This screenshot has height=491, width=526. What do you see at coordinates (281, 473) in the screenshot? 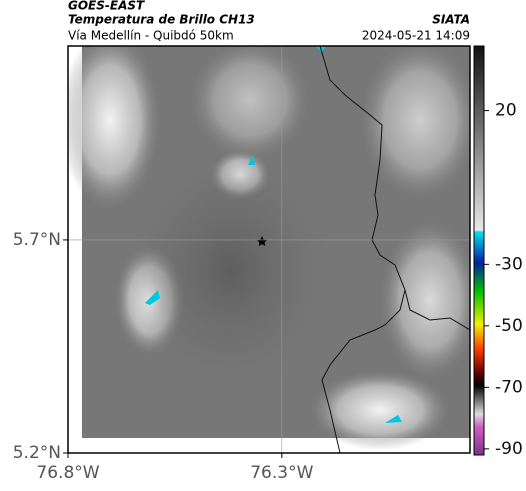
I see `x-tick-label: 76.3°W` at bounding box center [281, 473].